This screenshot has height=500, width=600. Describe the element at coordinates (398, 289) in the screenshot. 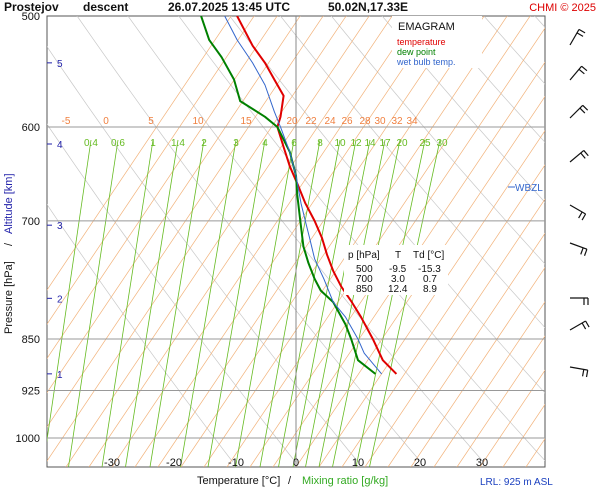

I see `table-cell: 12.4` at that location.